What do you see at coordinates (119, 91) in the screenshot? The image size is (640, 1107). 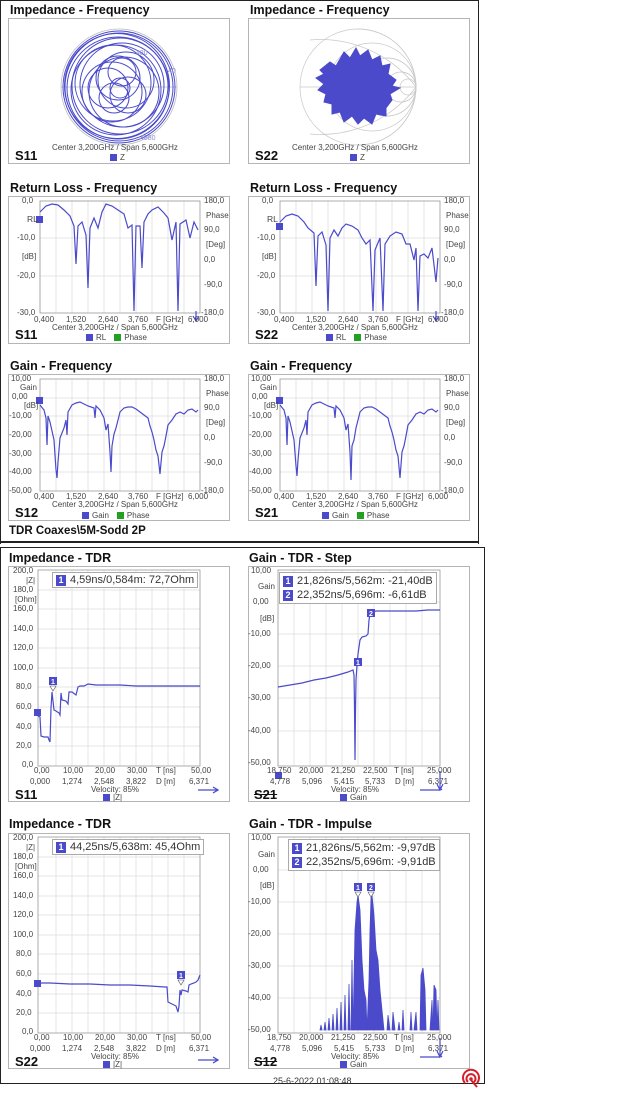 I see `smith-chart-s11` at bounding box center [119, 91].